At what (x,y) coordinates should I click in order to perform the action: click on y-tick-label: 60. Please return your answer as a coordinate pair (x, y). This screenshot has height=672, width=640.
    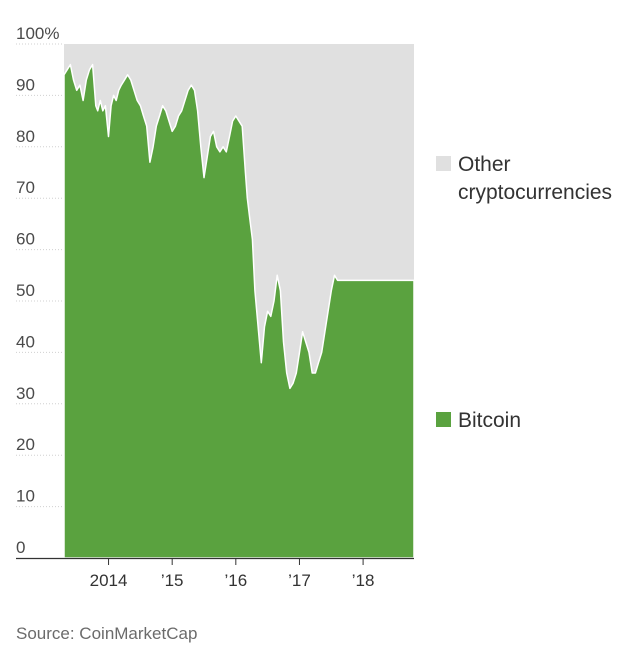
    Looking at the image, I should click on (25, 239).